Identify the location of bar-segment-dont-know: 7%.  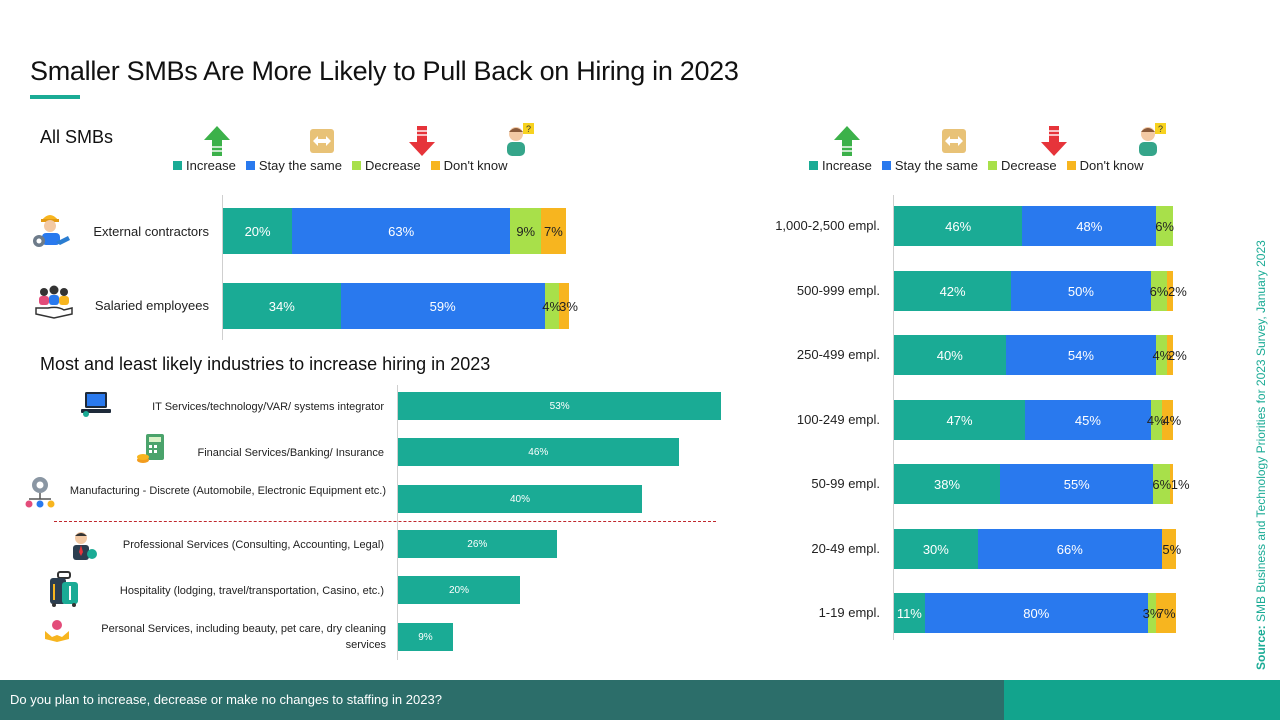
(1166, 613).